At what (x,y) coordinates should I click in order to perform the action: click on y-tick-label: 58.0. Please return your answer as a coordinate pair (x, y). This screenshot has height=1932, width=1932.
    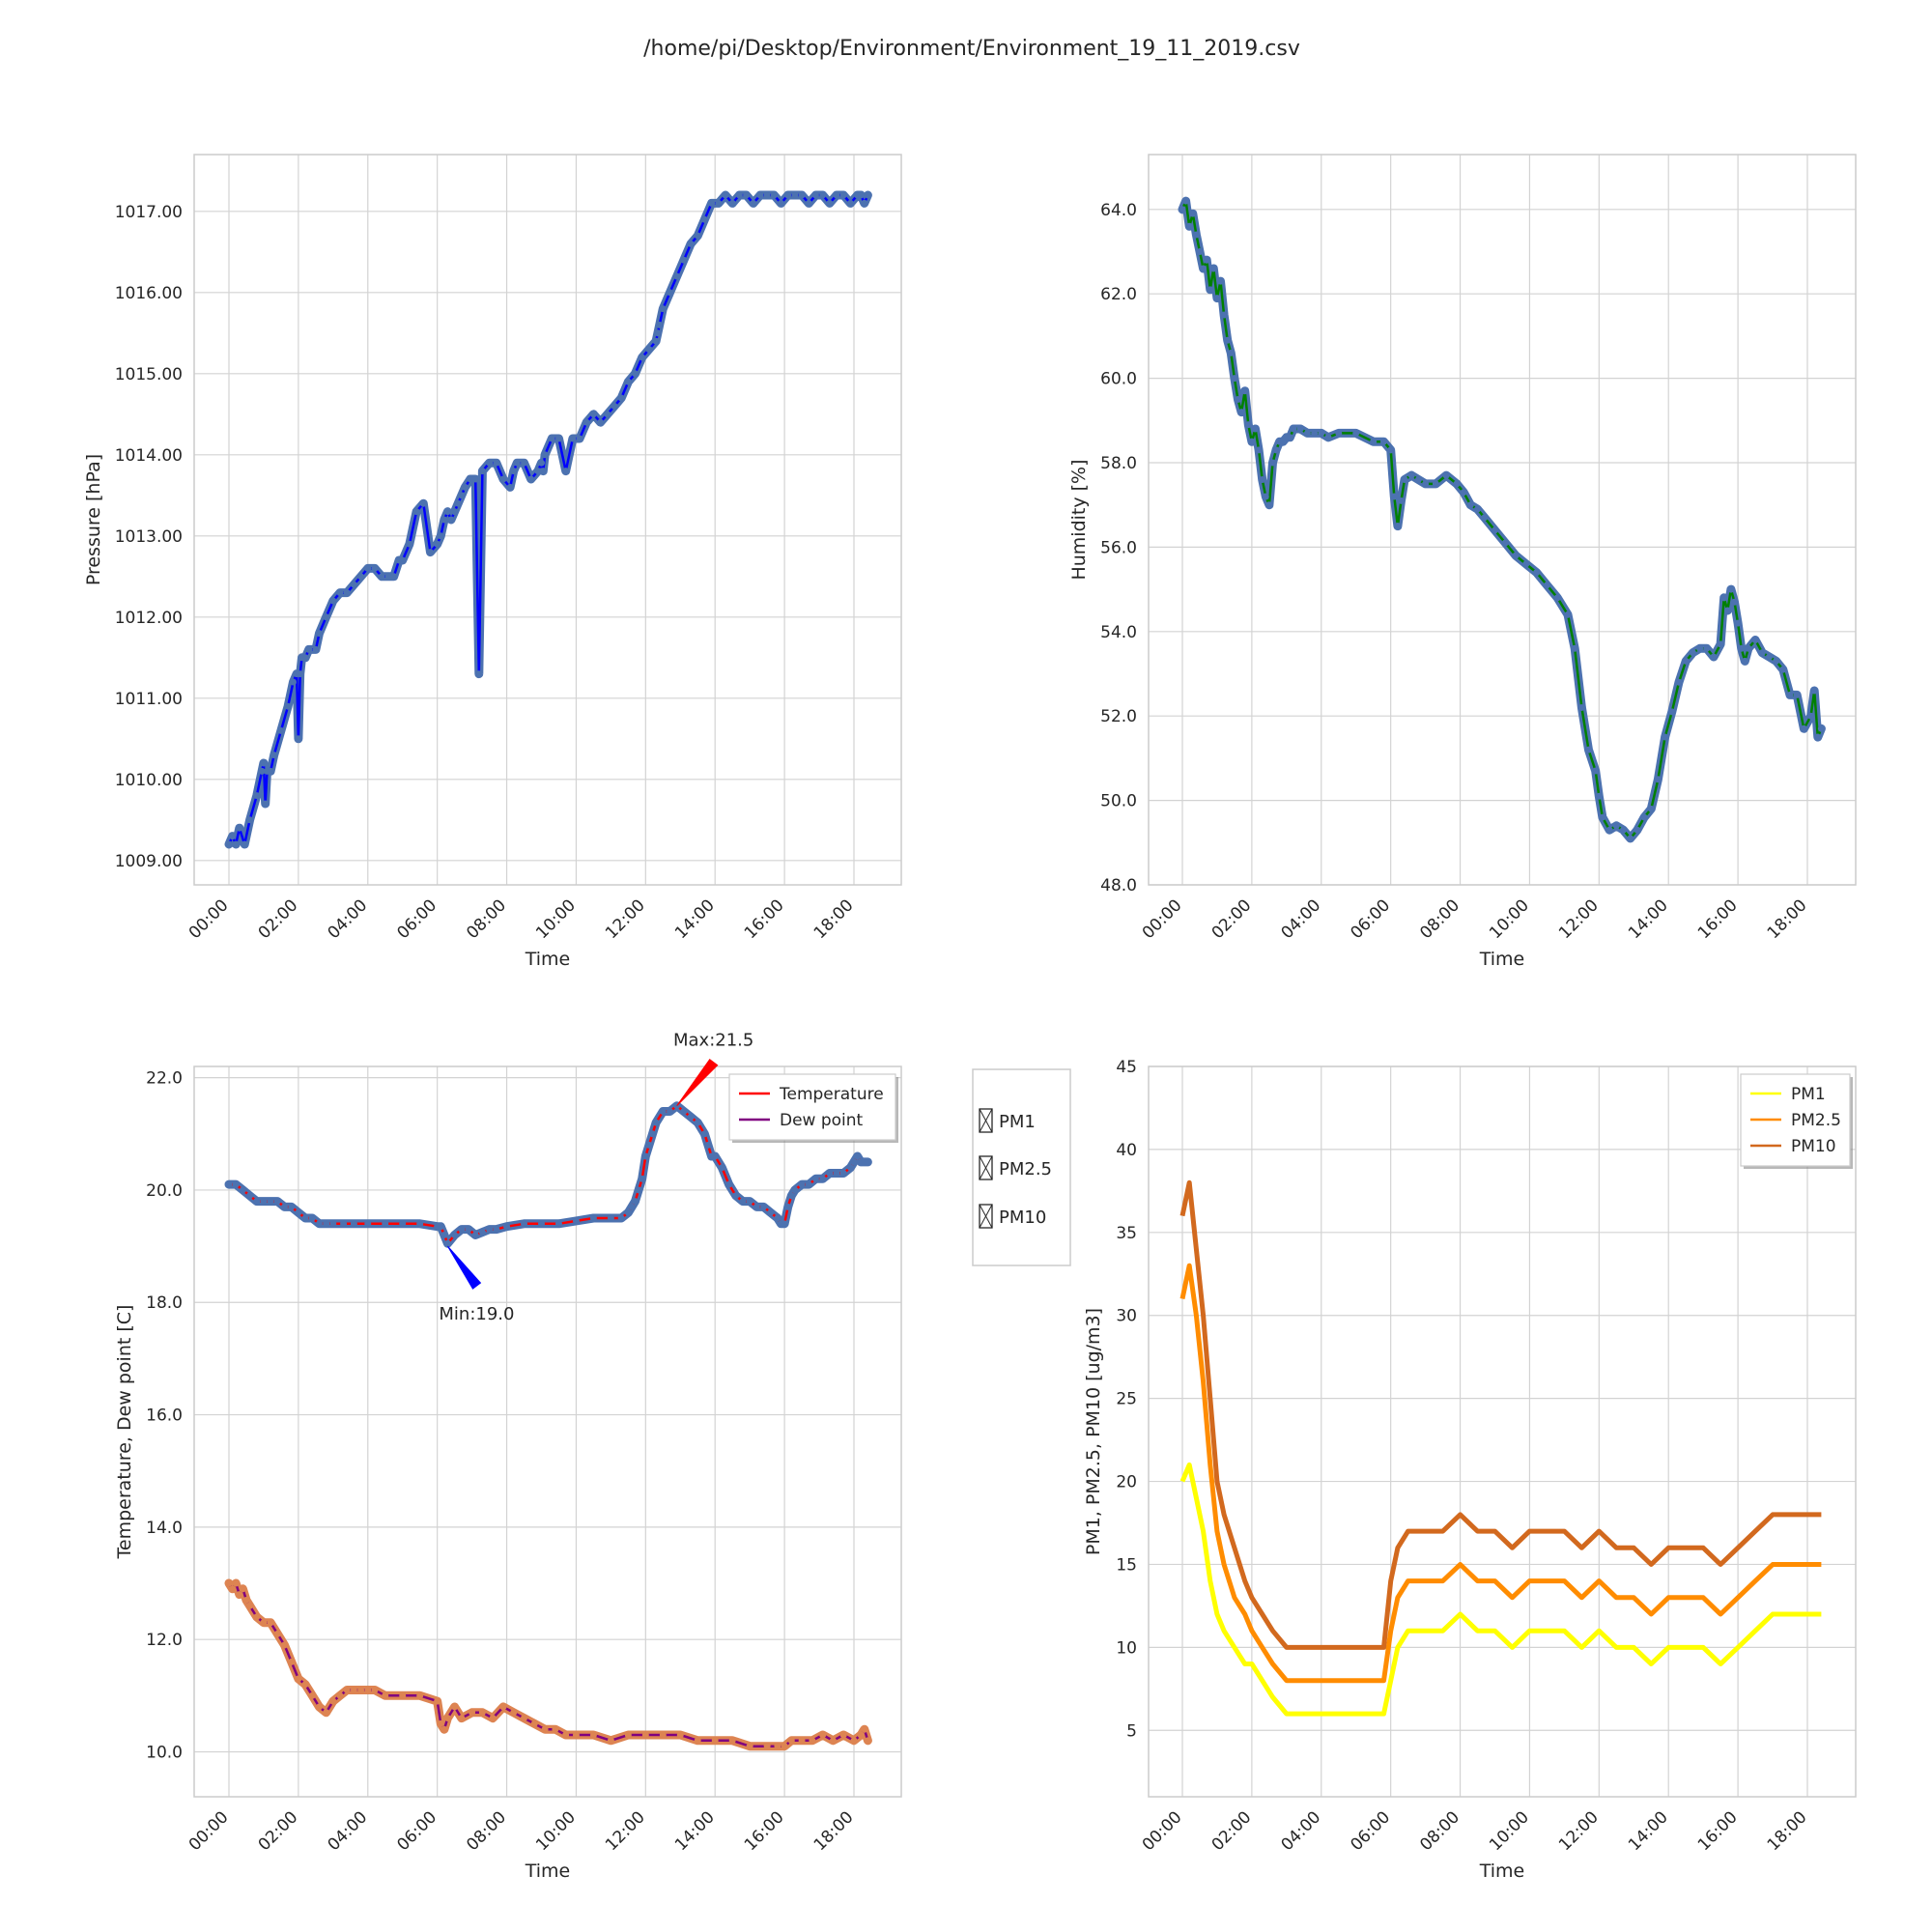
    Looking at the image, I should click on (1118, 463).